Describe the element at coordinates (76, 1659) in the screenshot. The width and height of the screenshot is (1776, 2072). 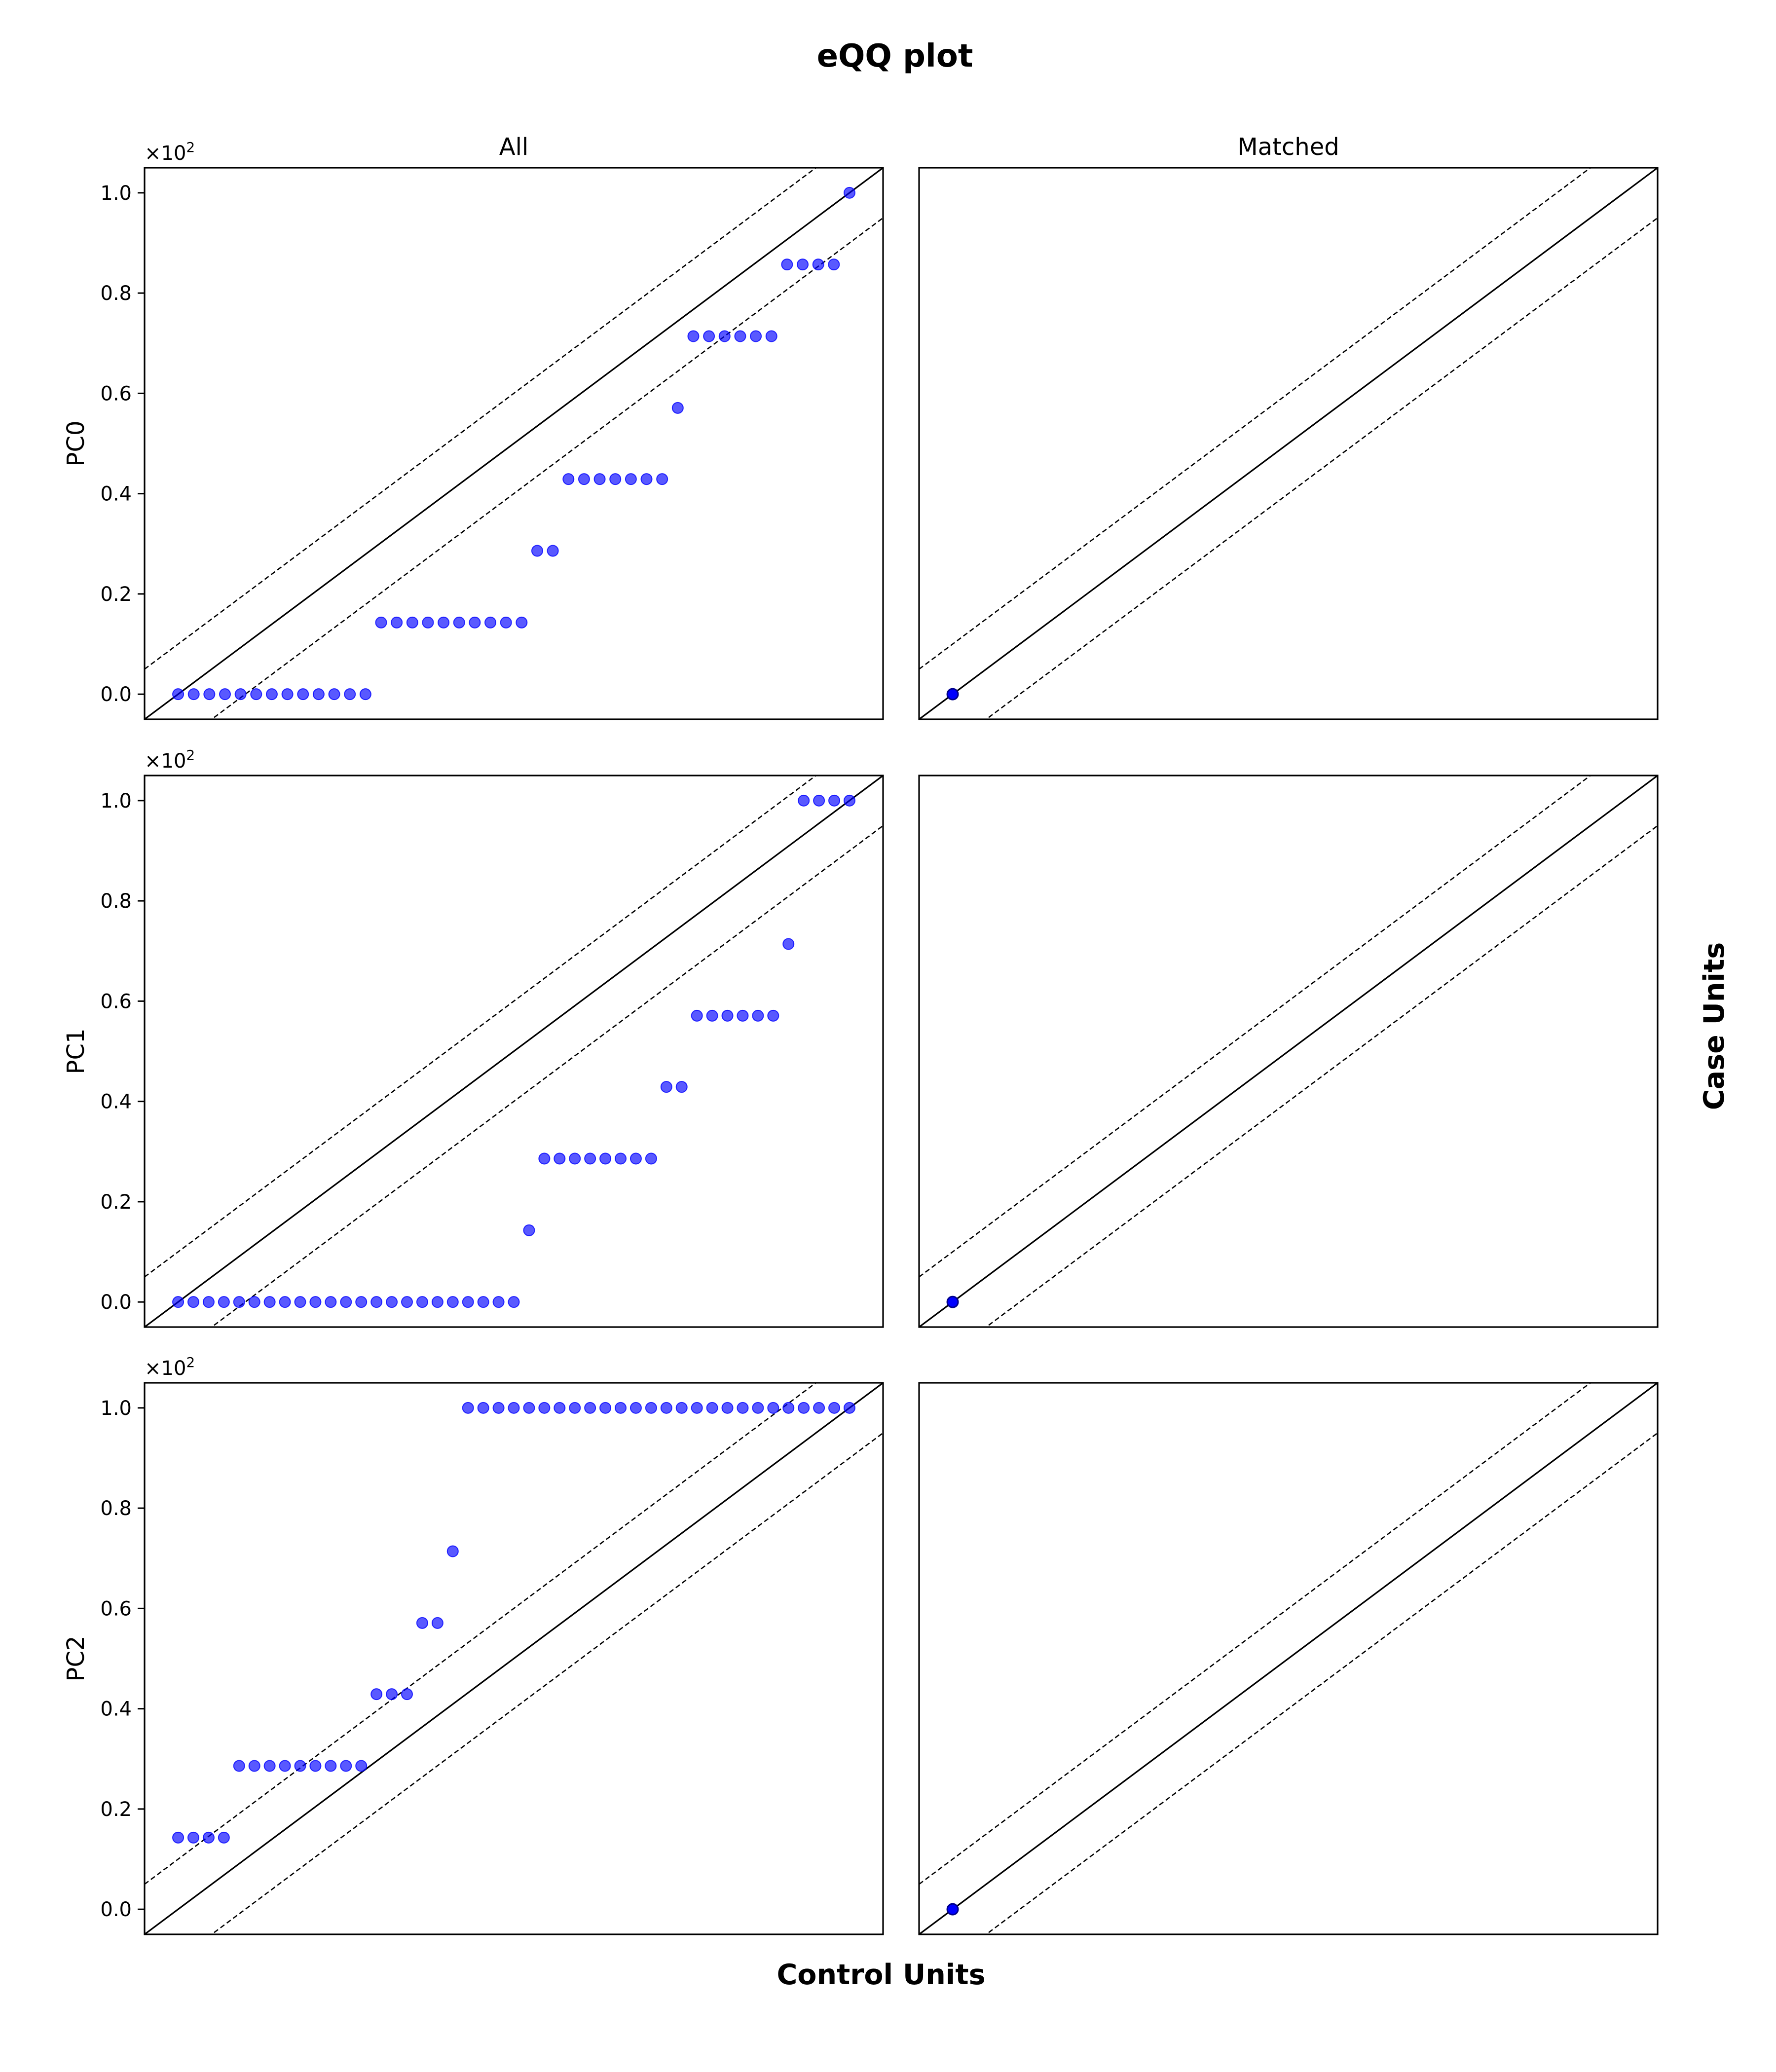
I see `row-label-pc2: PC2` at that location.